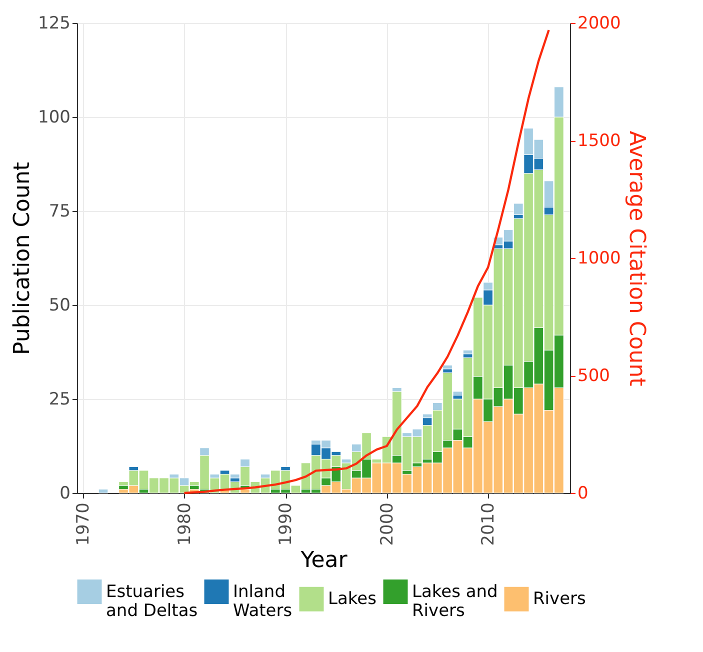 The width and height of the screenshot is (703, 652). I want to click on y-tick-label: 25, so click(59, 400).